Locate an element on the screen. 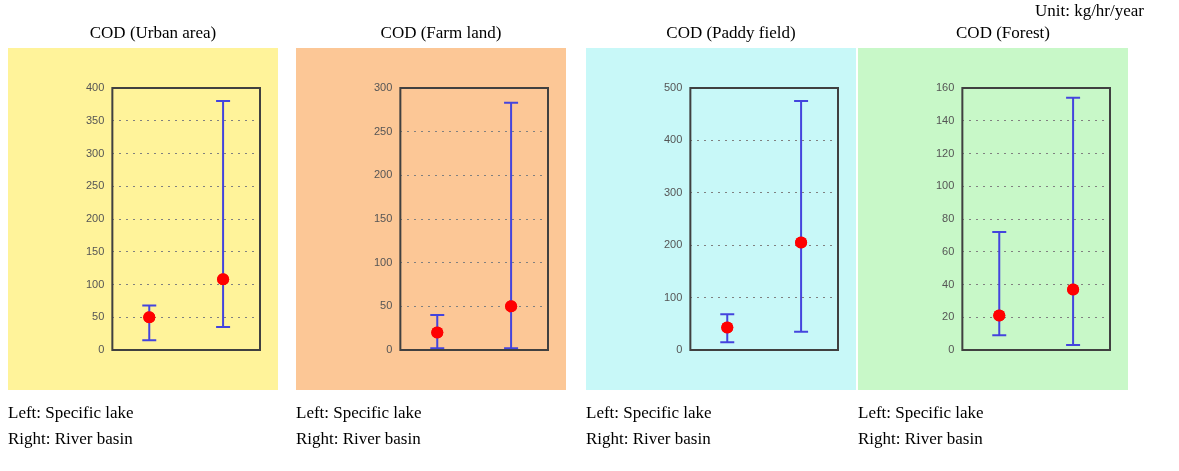  chart-title: COD (Paddy field) is located at coordinates (731, 33).